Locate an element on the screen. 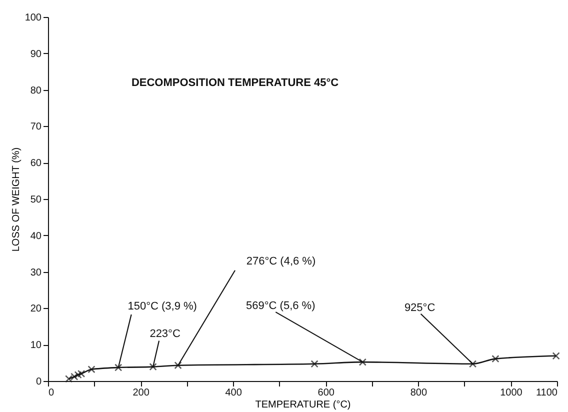  y-tick-label: 0 is located at coordinates (39, 382).